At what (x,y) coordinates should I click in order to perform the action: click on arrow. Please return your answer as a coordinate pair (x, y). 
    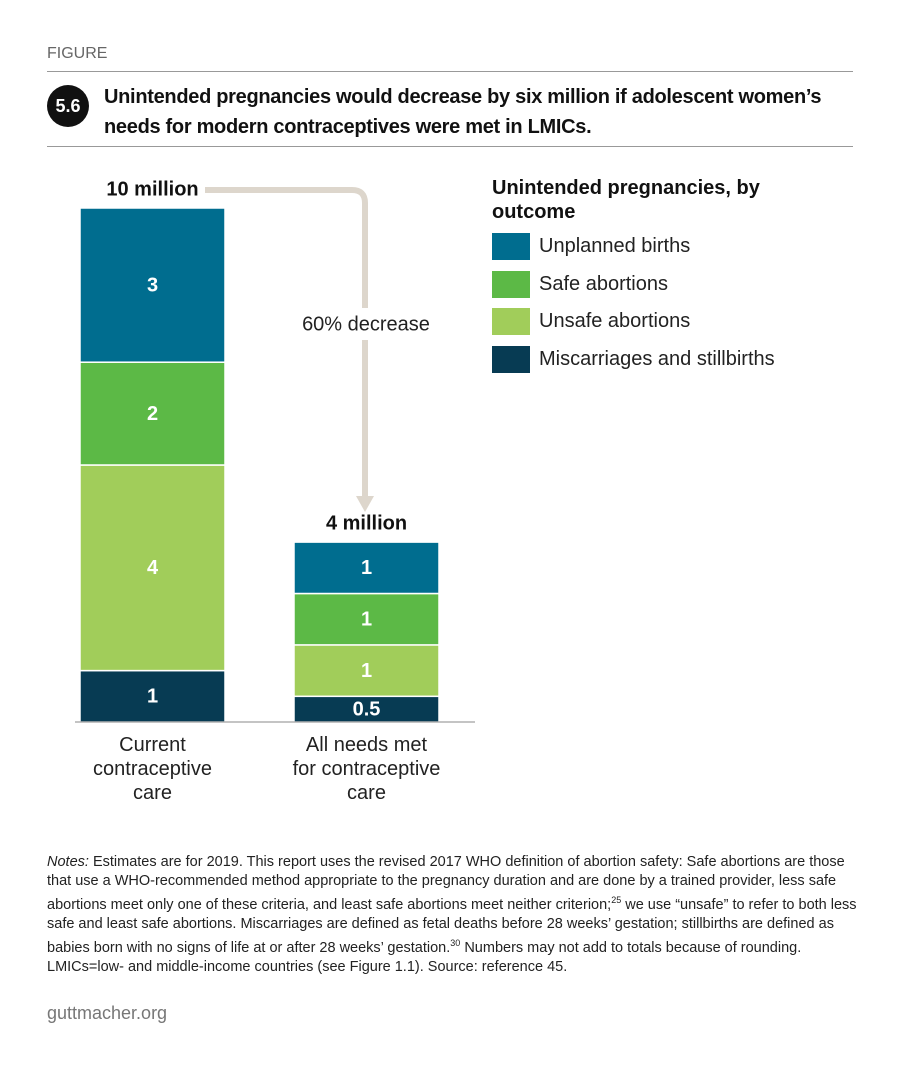
    Looking at the image, I should click on (286, 342).